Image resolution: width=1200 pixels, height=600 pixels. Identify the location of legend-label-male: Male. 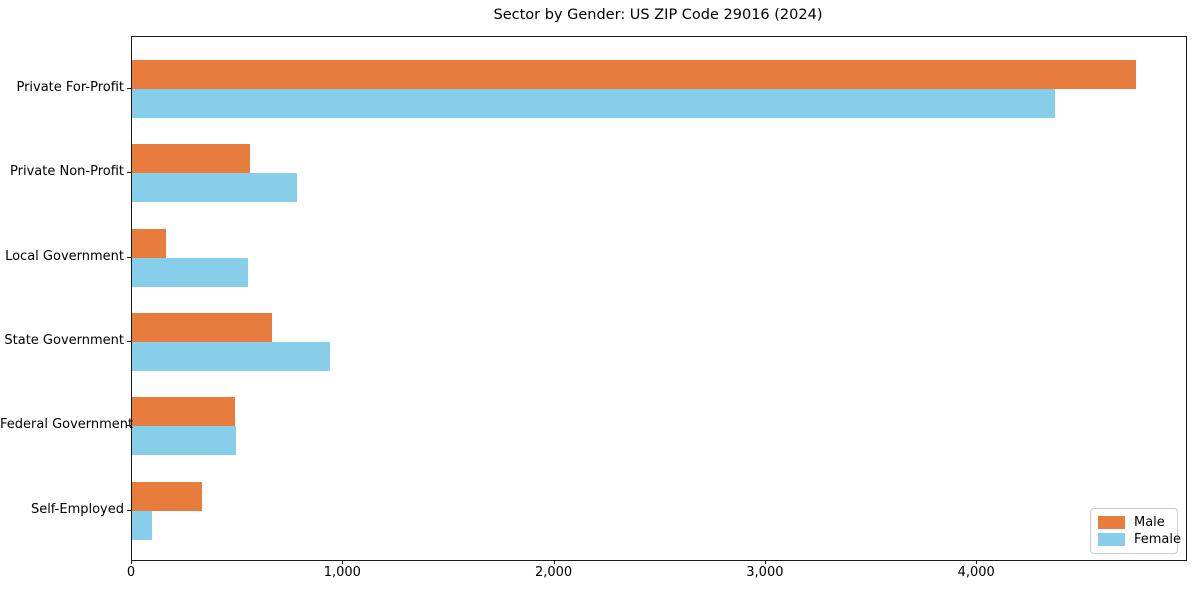
(1149, 522).